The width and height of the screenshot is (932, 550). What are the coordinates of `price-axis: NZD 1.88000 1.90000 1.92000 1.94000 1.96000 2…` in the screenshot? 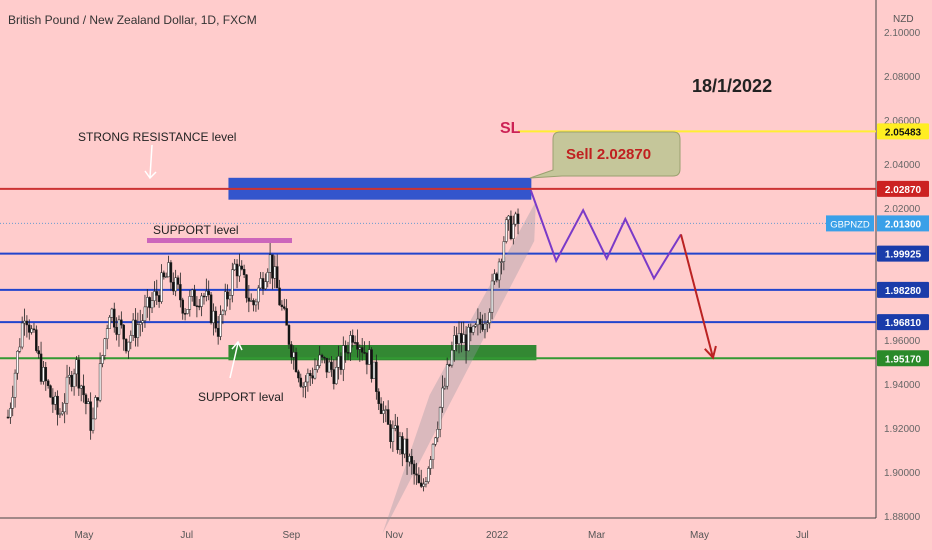 It's located at (877, 268).